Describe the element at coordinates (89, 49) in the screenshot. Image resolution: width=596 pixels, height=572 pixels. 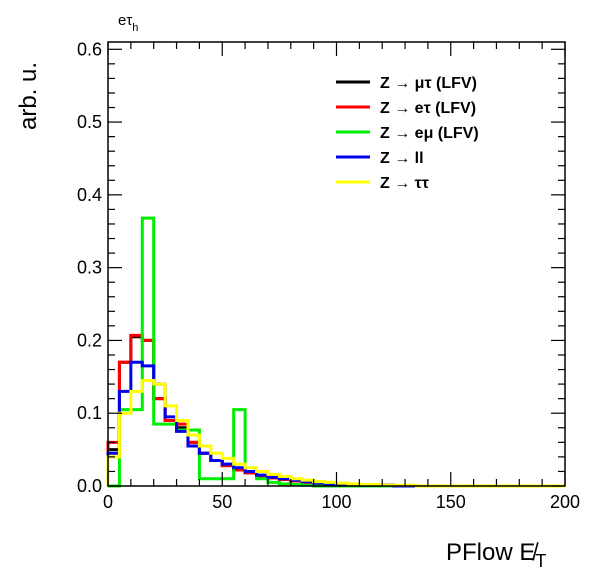
I see `y-tick-label: 0.6` at that location.